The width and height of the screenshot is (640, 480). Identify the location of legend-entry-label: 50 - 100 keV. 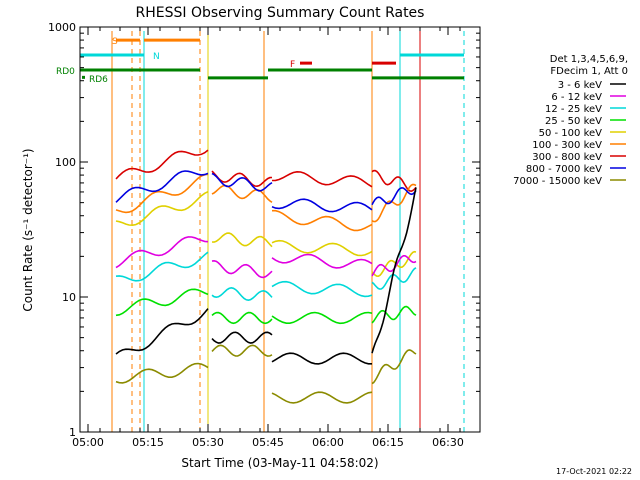
(571, 133).